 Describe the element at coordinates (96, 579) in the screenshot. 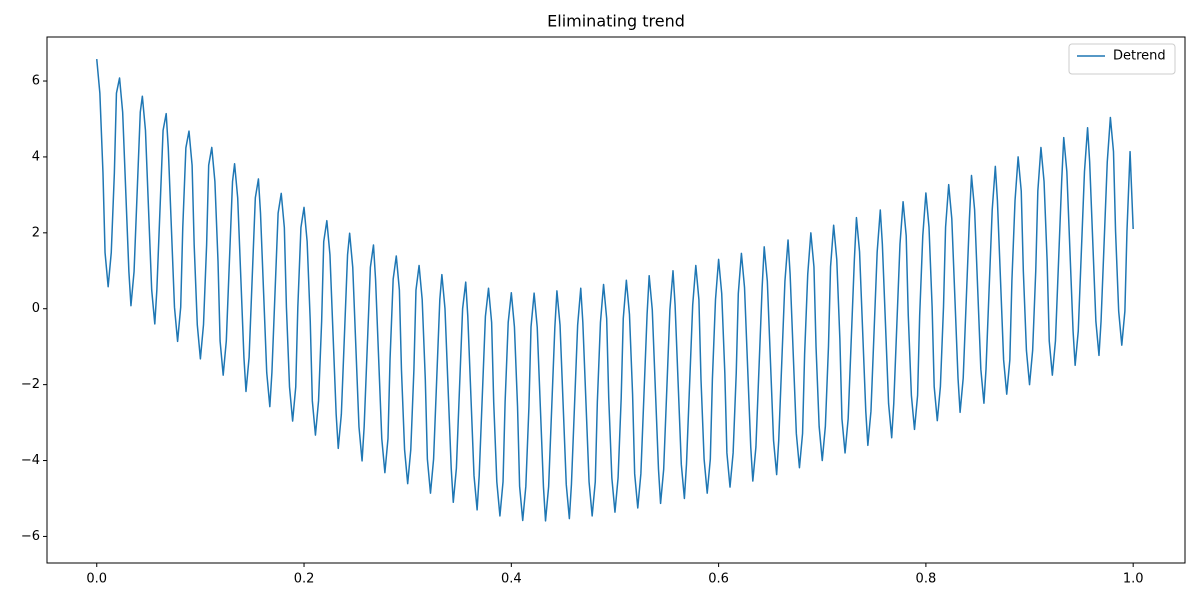

I see `x-tick-label: 0.0` at that location.